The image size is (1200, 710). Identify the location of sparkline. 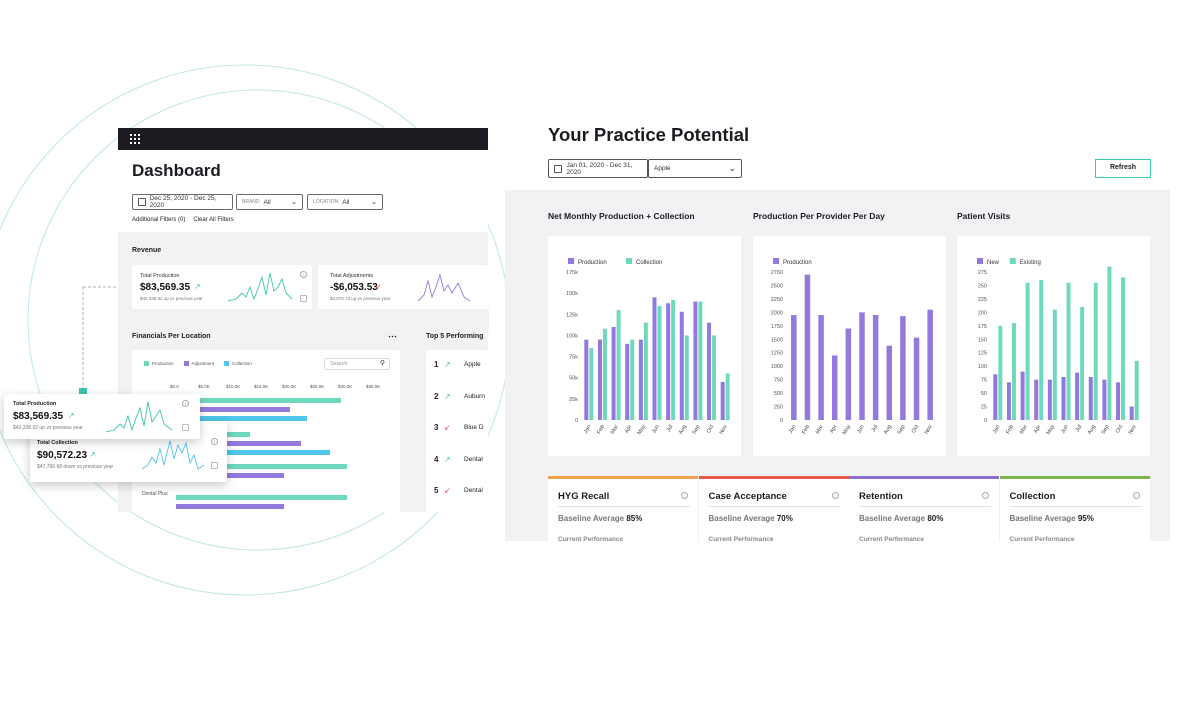
(139, 417).